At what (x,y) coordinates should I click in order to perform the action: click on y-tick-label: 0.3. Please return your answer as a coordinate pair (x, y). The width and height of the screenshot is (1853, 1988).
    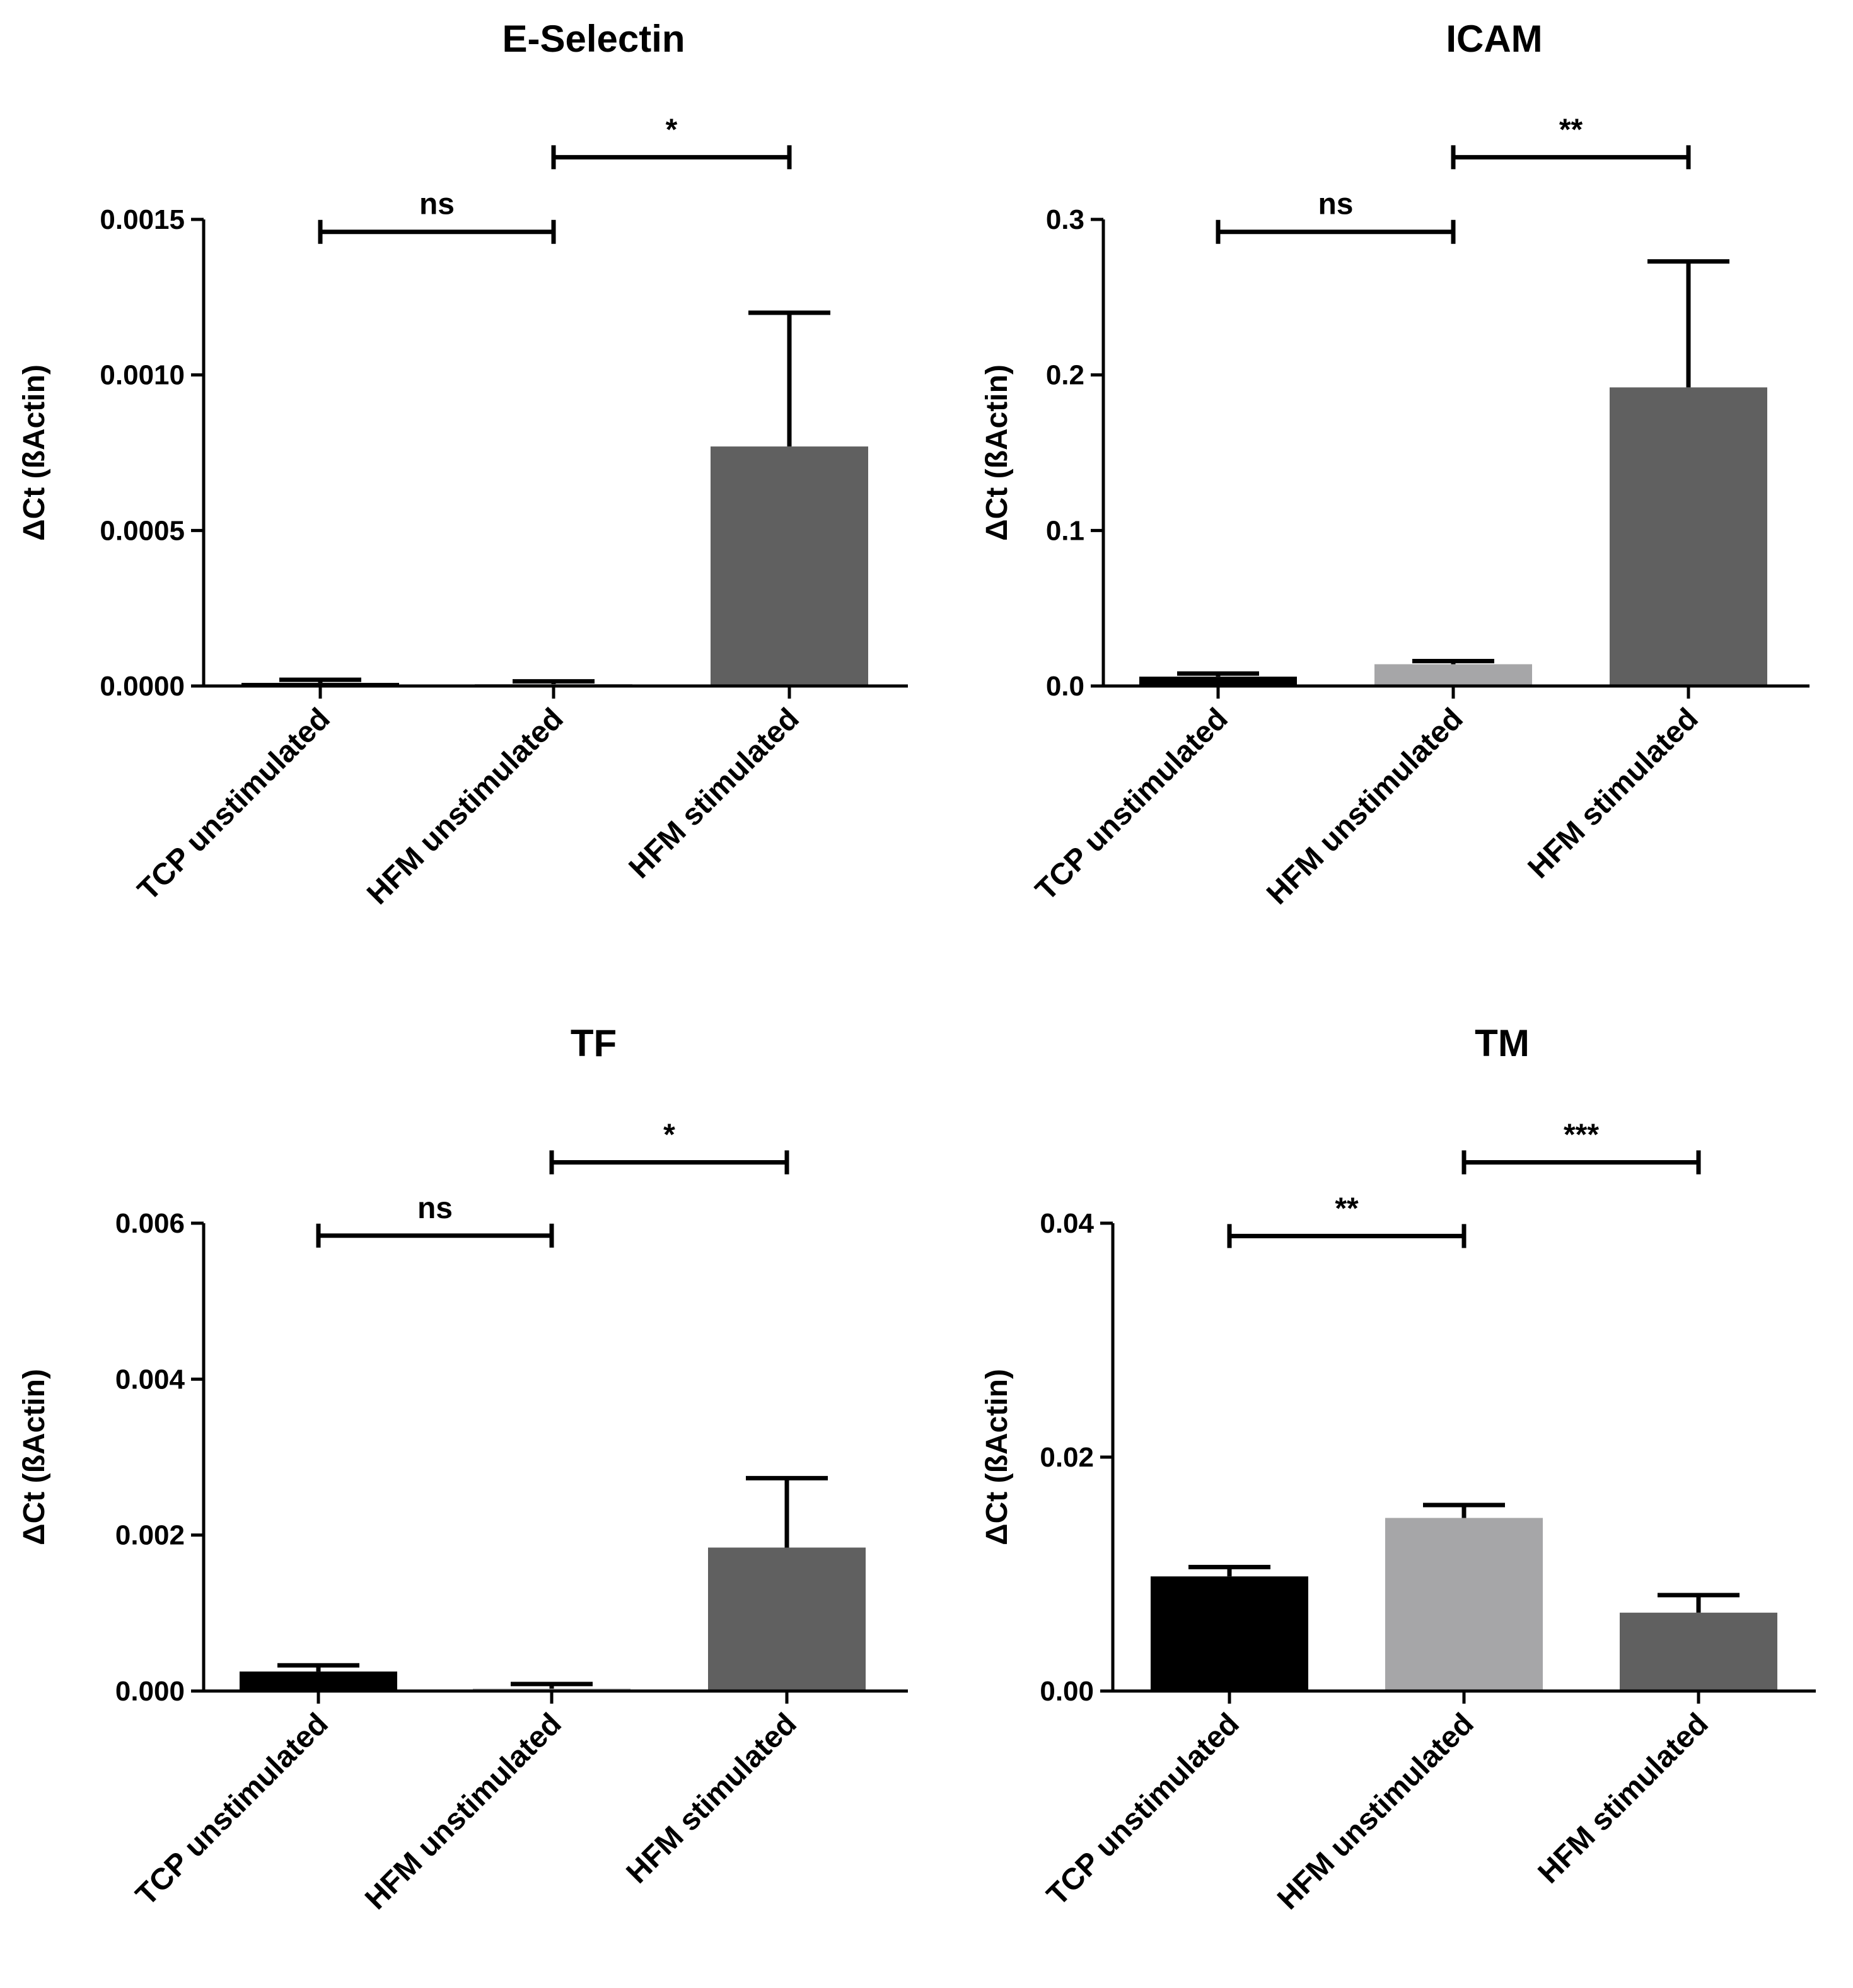
    Looking at the image, I should click on (1065, 220).